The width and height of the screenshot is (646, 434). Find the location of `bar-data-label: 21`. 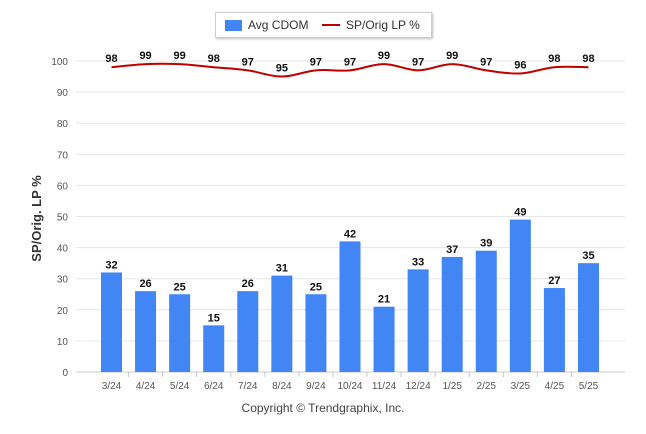

bar-data-label: 21 is located at coordinates (384, 300).